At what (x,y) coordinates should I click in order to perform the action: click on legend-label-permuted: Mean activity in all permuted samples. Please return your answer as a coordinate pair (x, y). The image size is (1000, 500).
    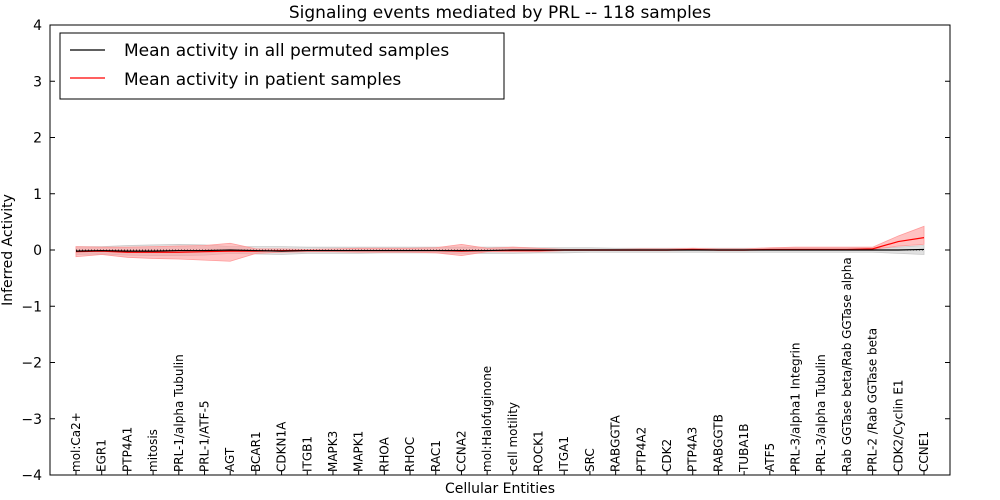
    Looking at the image, I should click on (286, 51).